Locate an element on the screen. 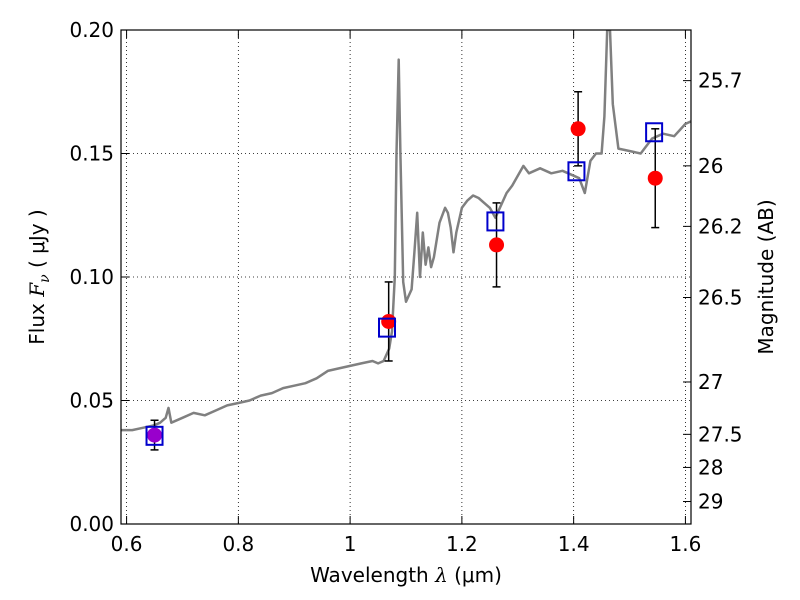 The width and height of the screenshot is (800, 600). y2-tick-label: 28 is located at coordinates (710, 467).